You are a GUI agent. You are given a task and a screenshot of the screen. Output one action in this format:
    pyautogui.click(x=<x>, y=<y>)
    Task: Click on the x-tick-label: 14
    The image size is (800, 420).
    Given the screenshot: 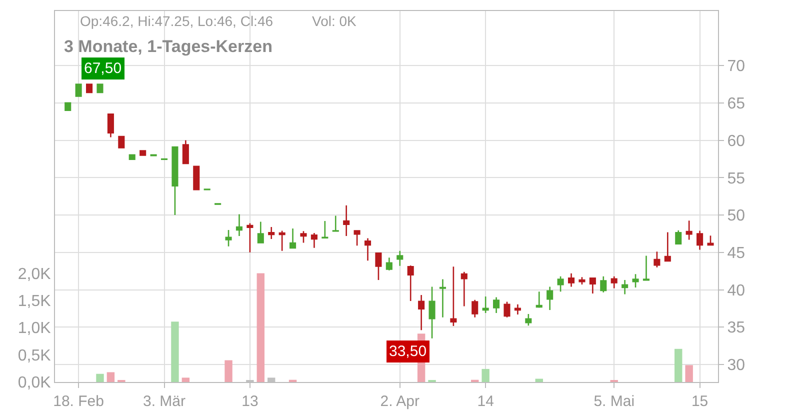 What is the action you would take?
    pyautogui.click(x=485, y=401)
    